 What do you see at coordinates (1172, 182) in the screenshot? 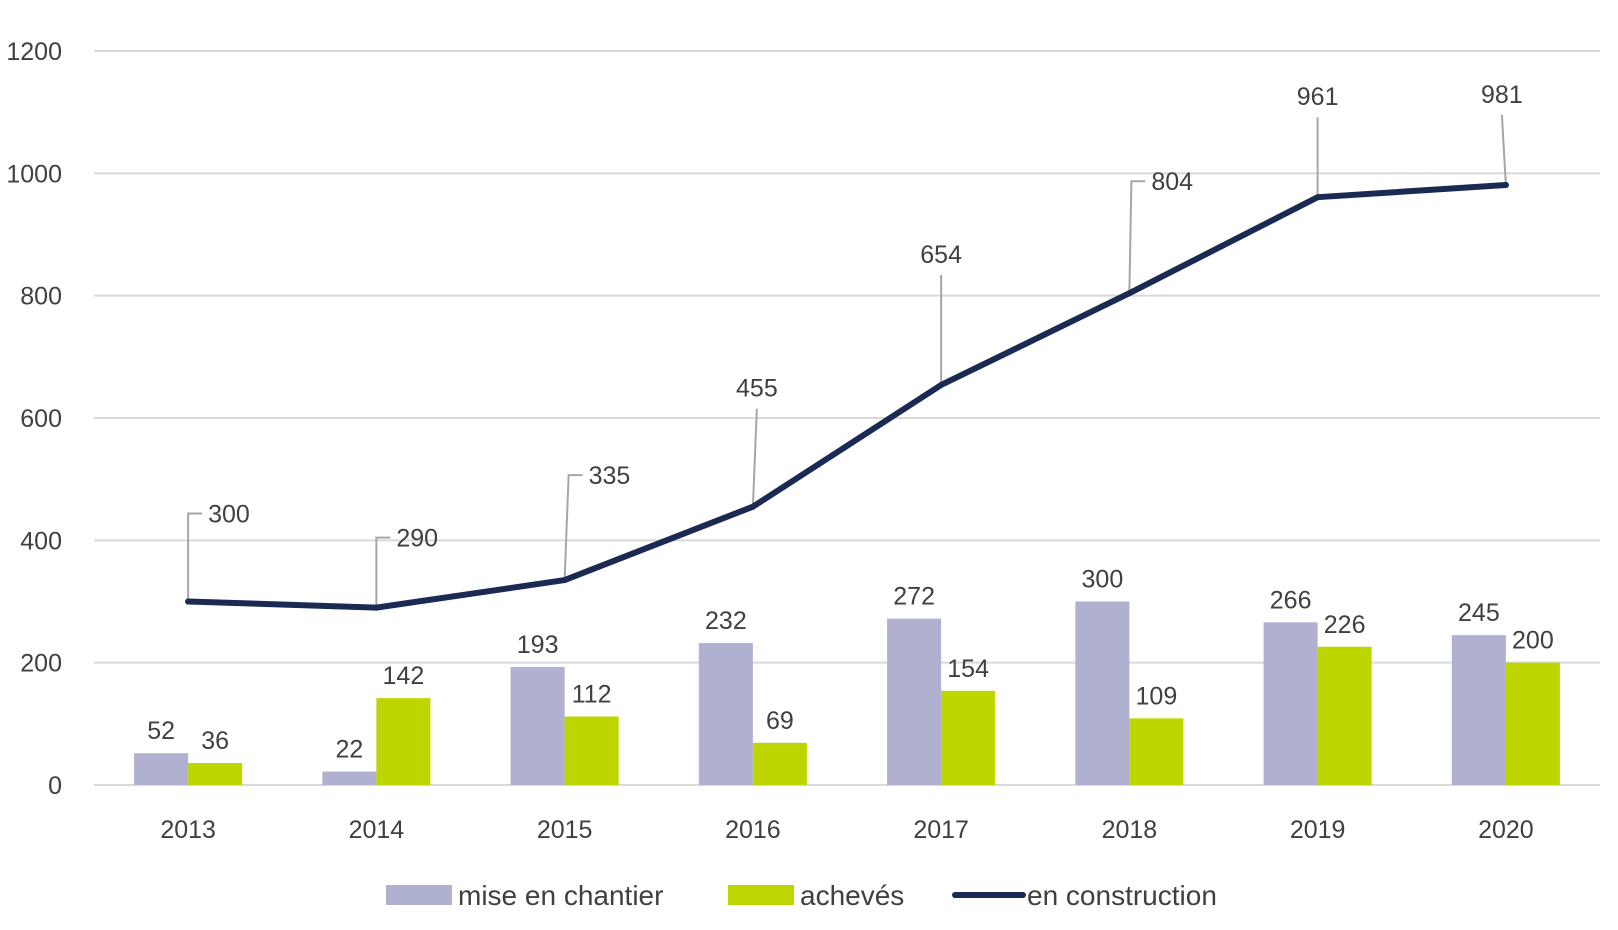
I see `line-data-label: 804` at bounding box center [1172, 182].